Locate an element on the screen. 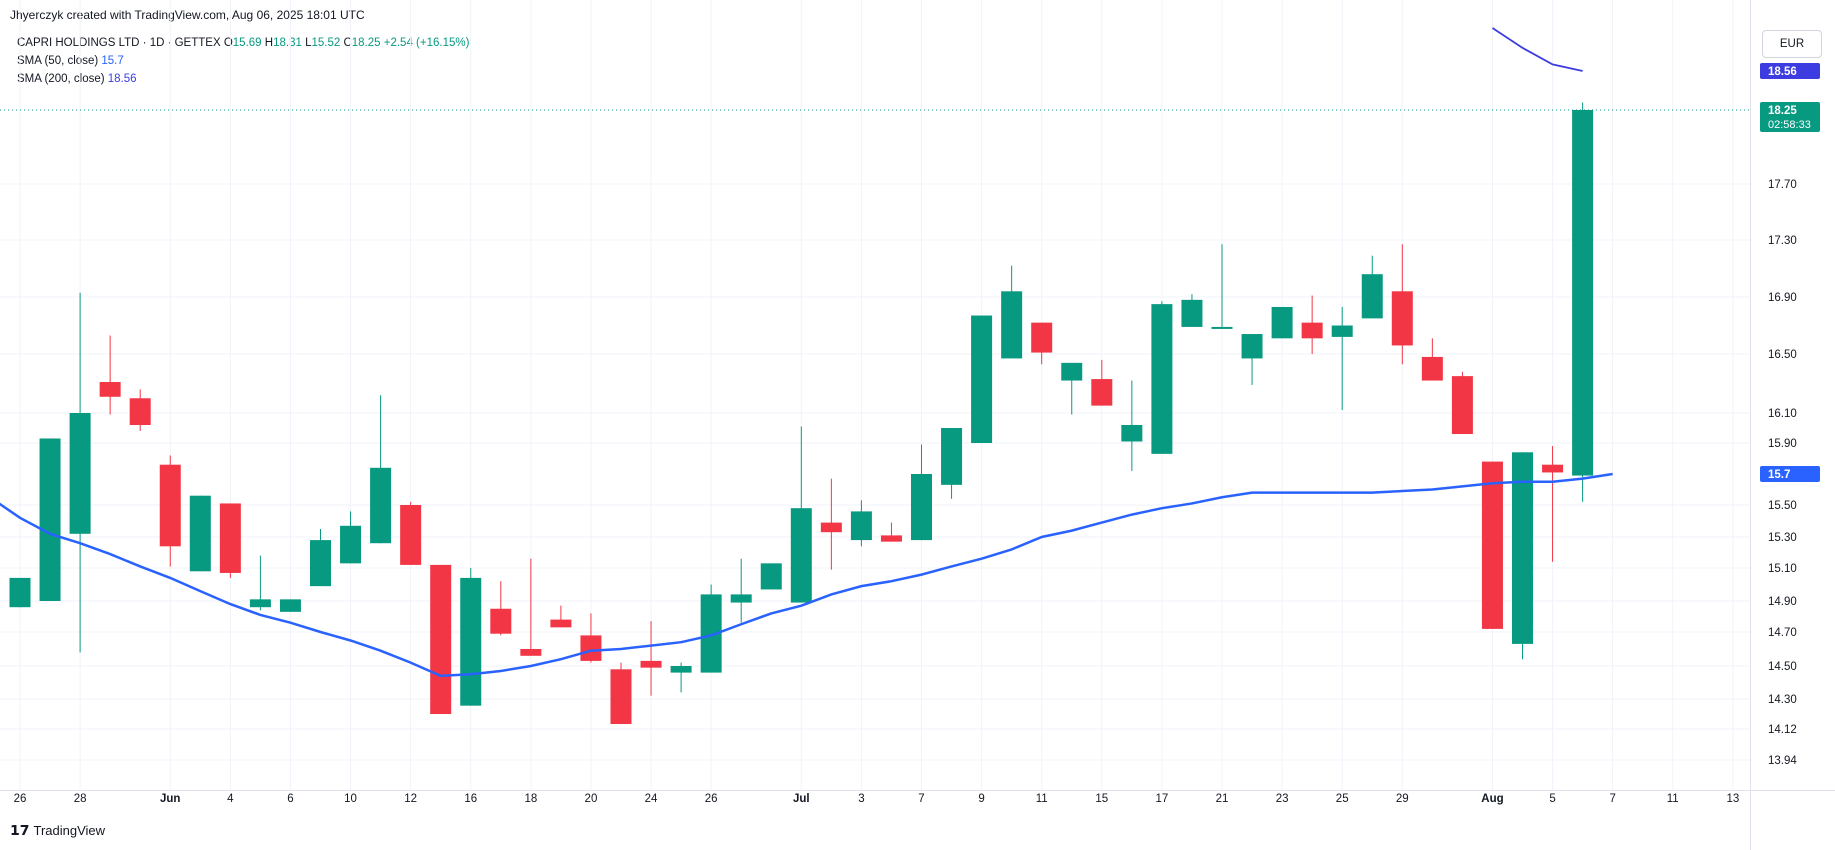 The height and width of the screenshot is (850, 1835). price-labels: 18.56 18.25 02:58:33 15.7 is located at coordinates (1790, 272).